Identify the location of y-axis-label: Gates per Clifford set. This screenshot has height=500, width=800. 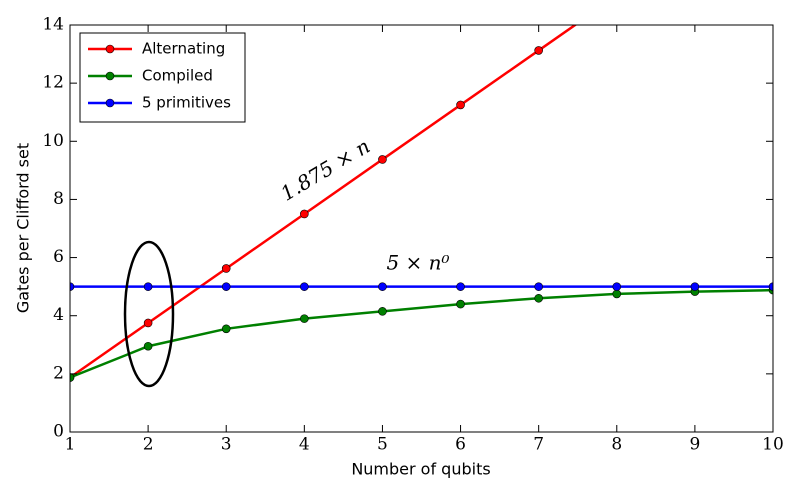
(23, 228).